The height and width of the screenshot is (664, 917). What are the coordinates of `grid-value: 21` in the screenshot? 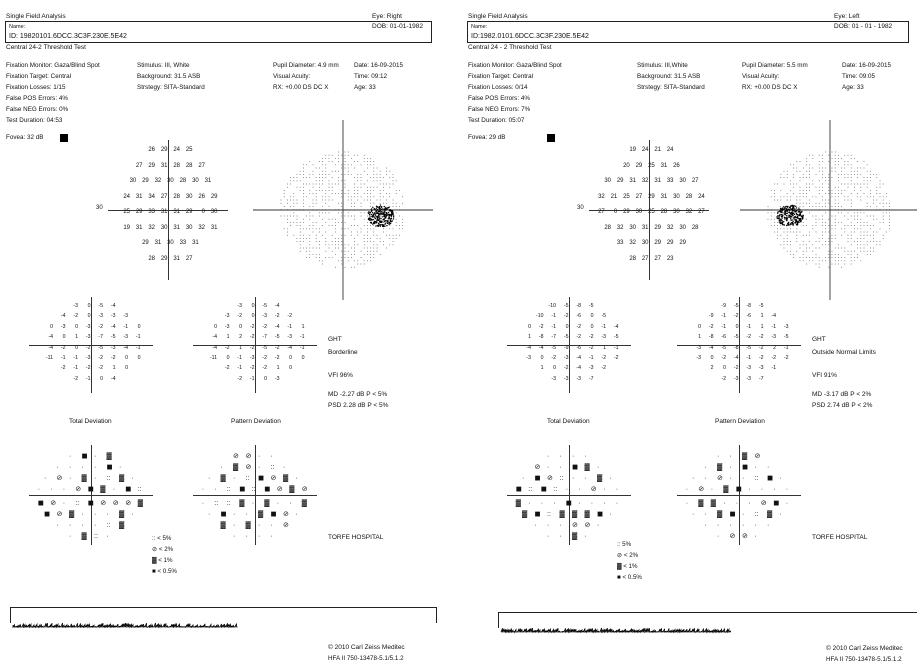 It's located at (657, 150).